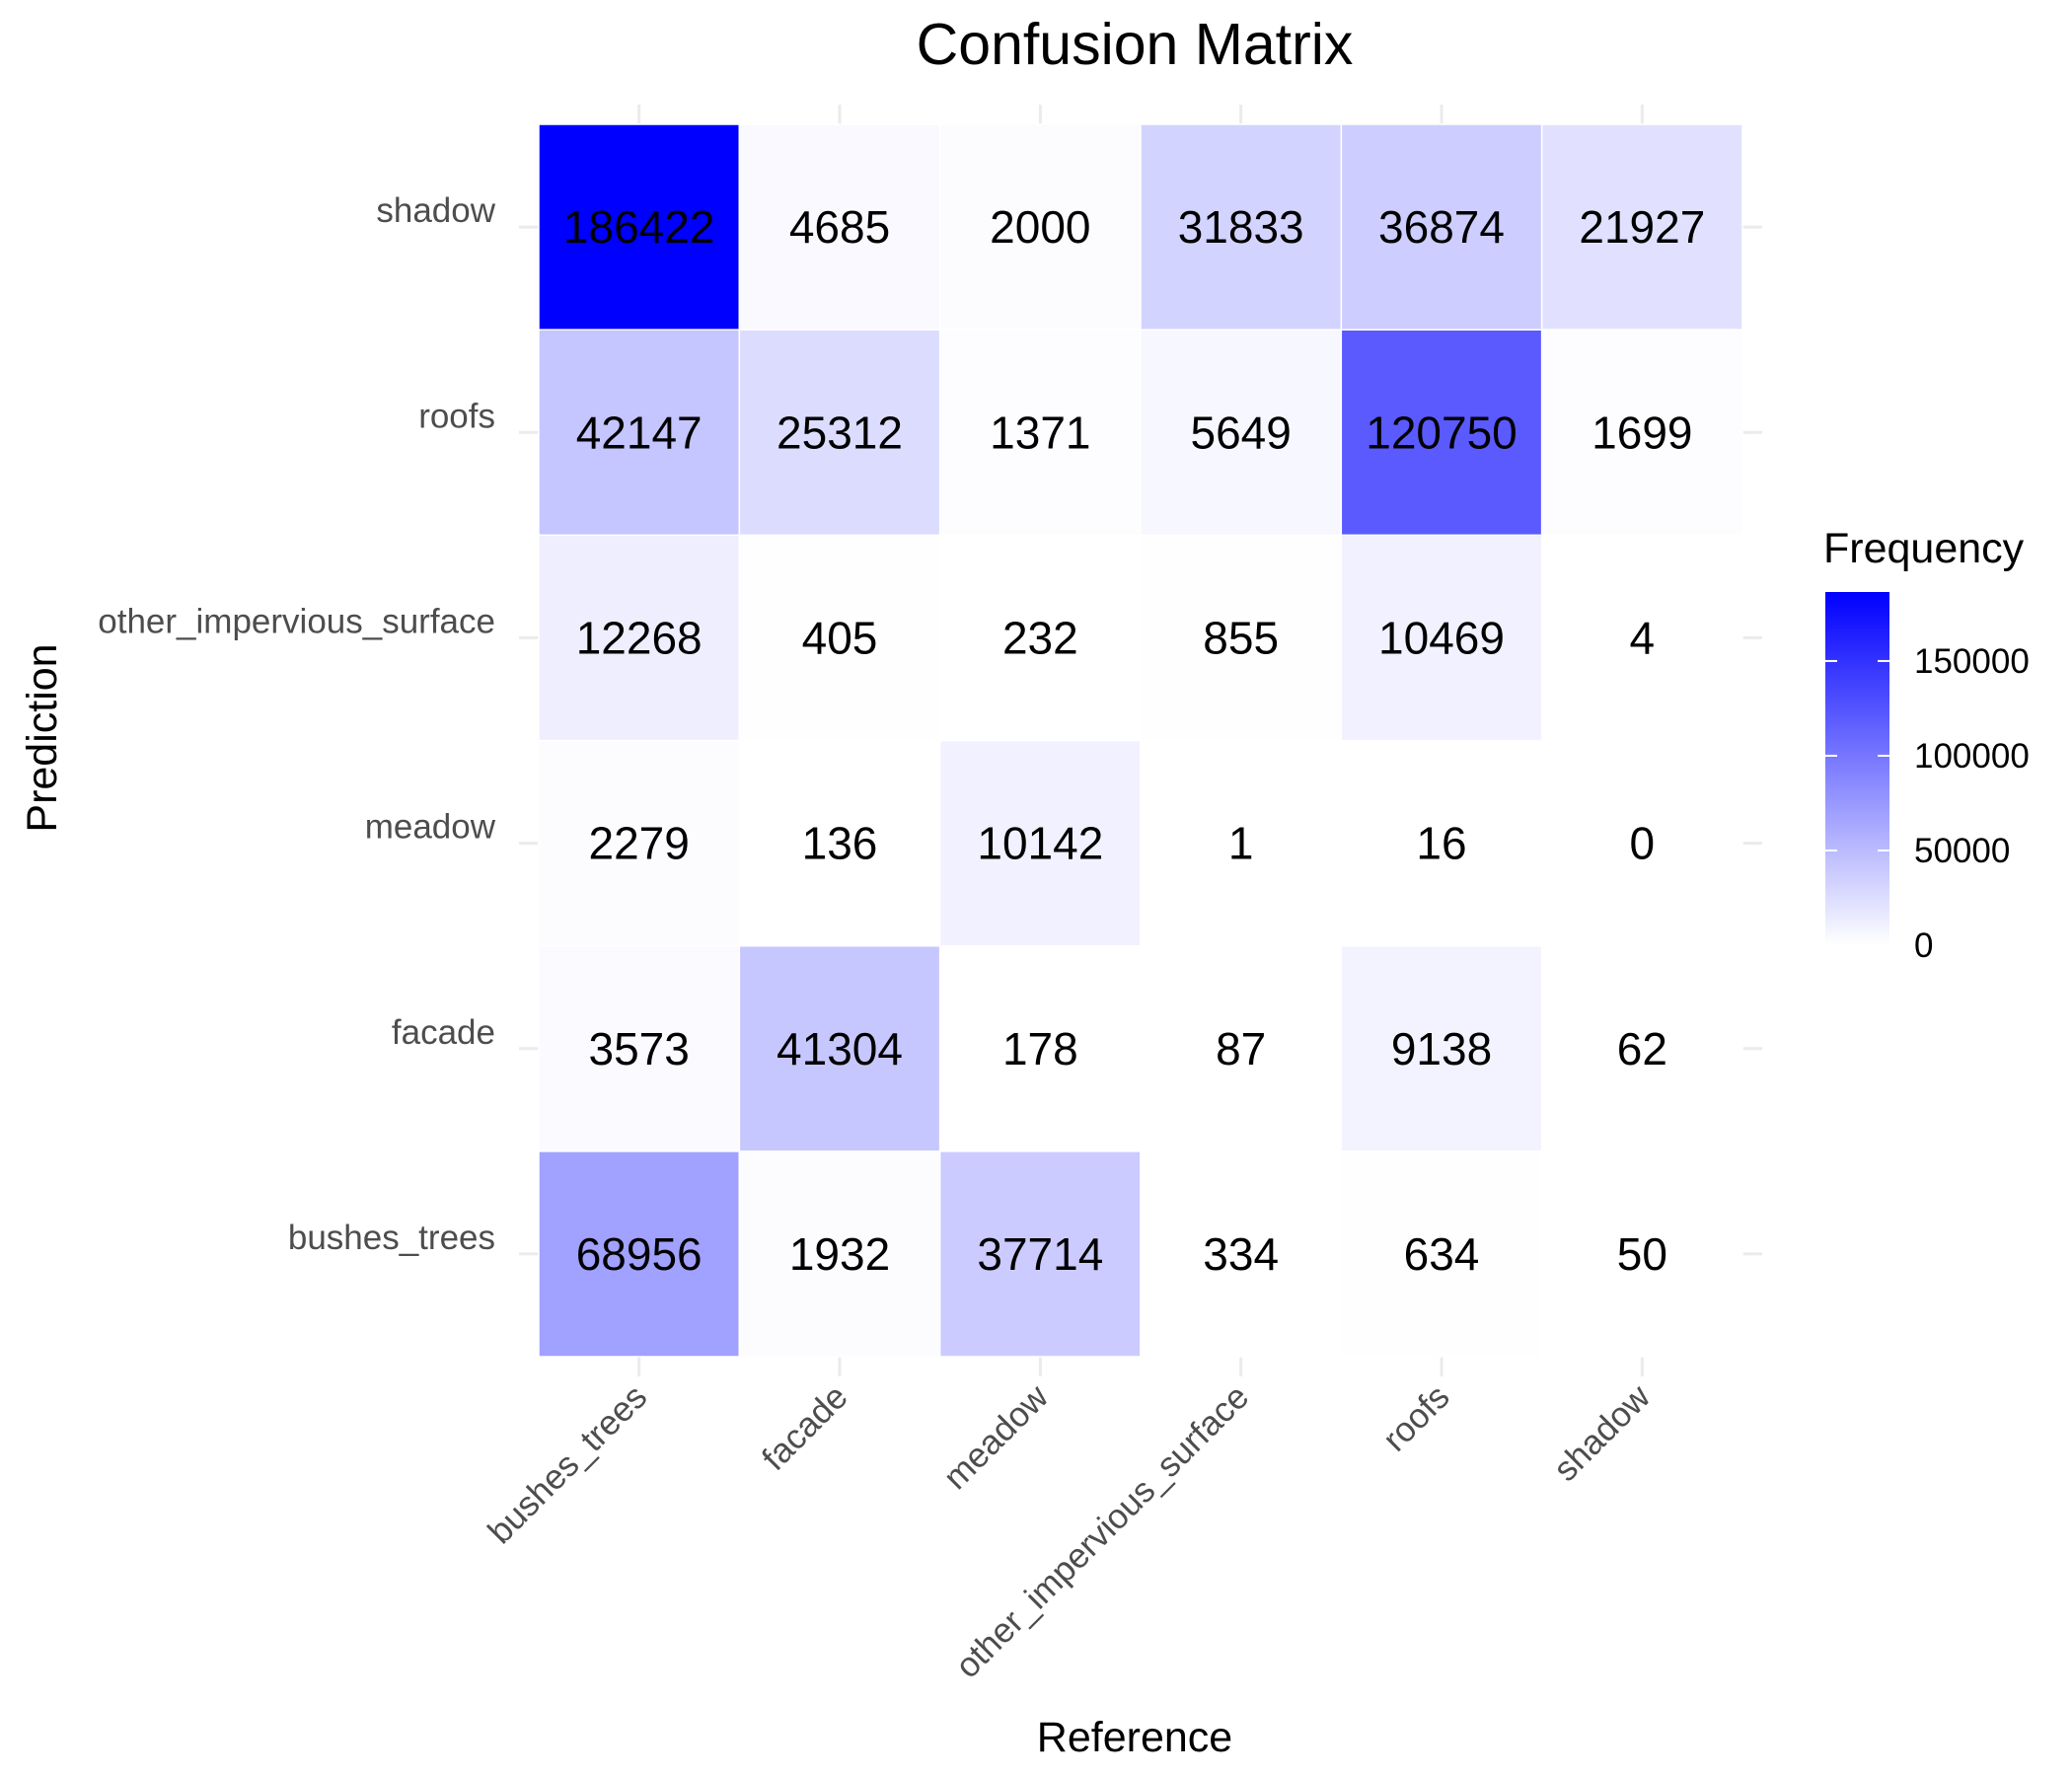 The width and height of the screenshot is (2072, 1776). What do you see at coordinates (640, 433) in the screenshot?
I see `cell-value-label: 42147` at bounding box center [640, 433].